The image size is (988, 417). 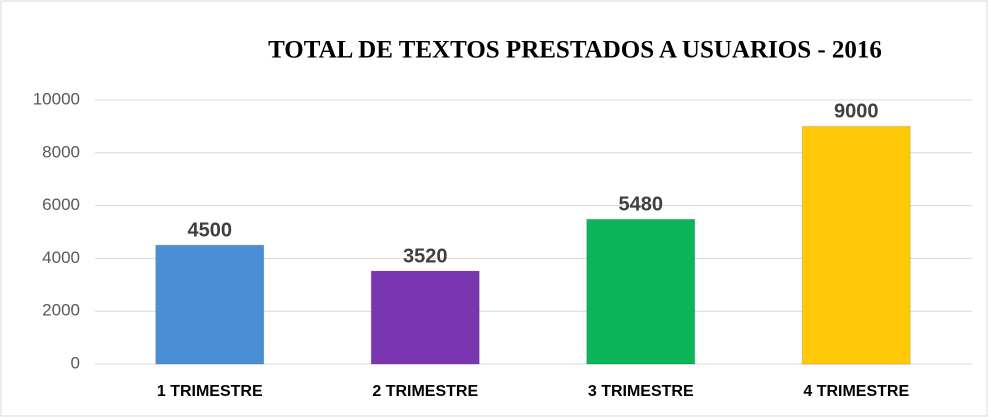 I want to click on x-tick-label: 1 TRIMESTRE, so click(x=210, y=391).